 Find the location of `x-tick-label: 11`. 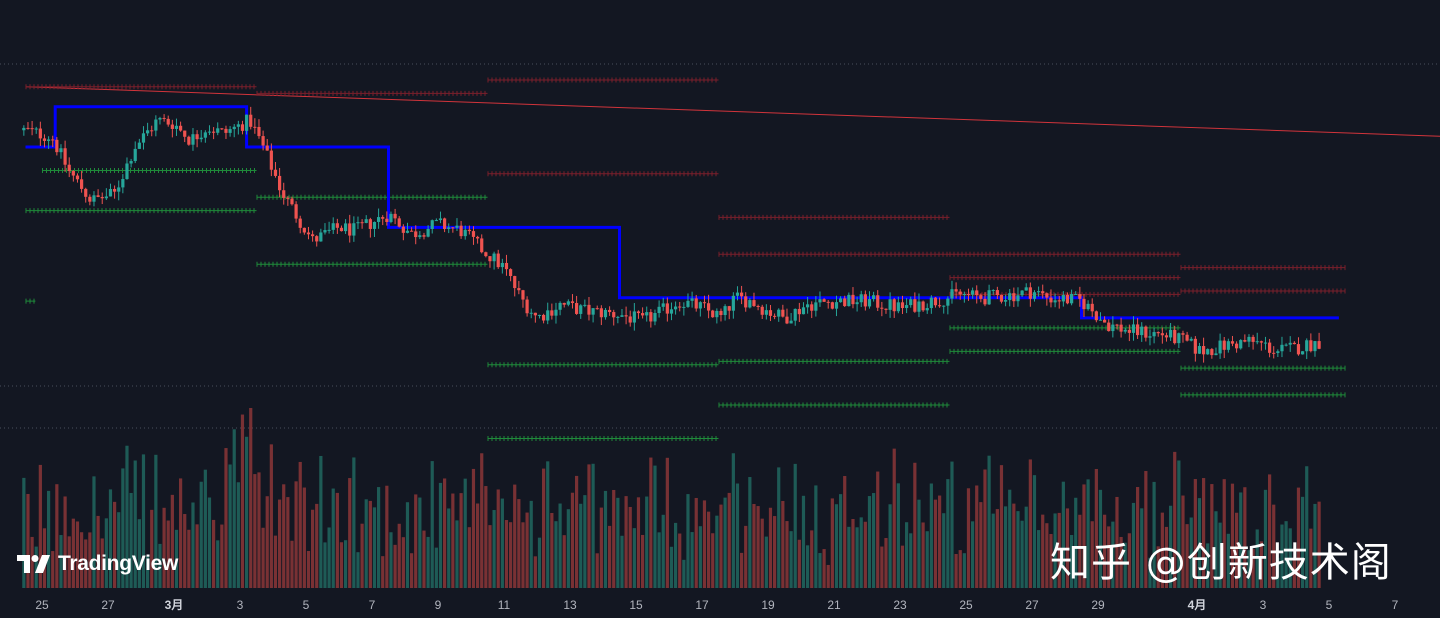

x-tick-label: 11 is located at coordinates (504, 605).